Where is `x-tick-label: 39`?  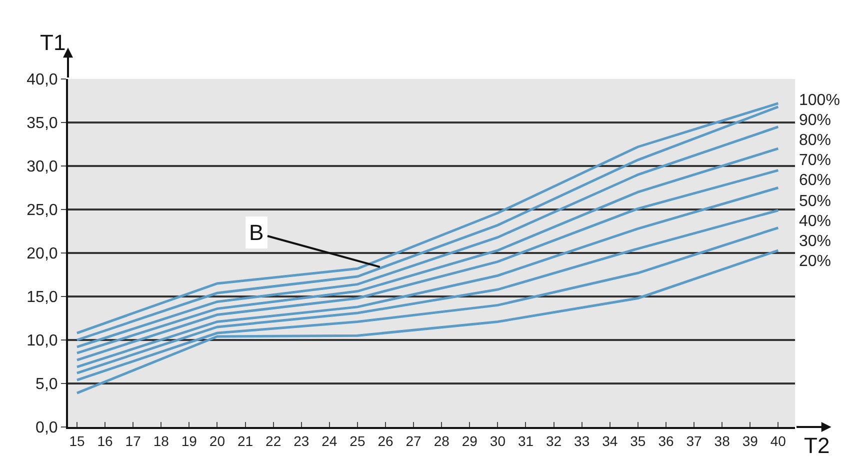
x-tick-label: 39 is located at coordinates (750, 440).